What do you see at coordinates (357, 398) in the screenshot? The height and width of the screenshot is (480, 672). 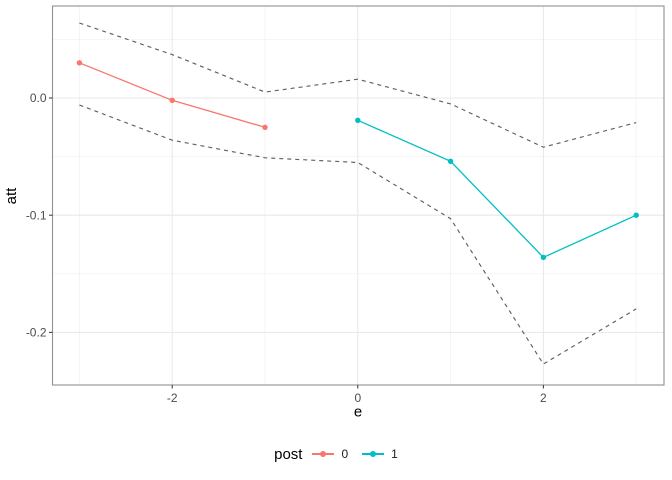 I see `x-tick-label: 0` at bounding box center [357, 398].